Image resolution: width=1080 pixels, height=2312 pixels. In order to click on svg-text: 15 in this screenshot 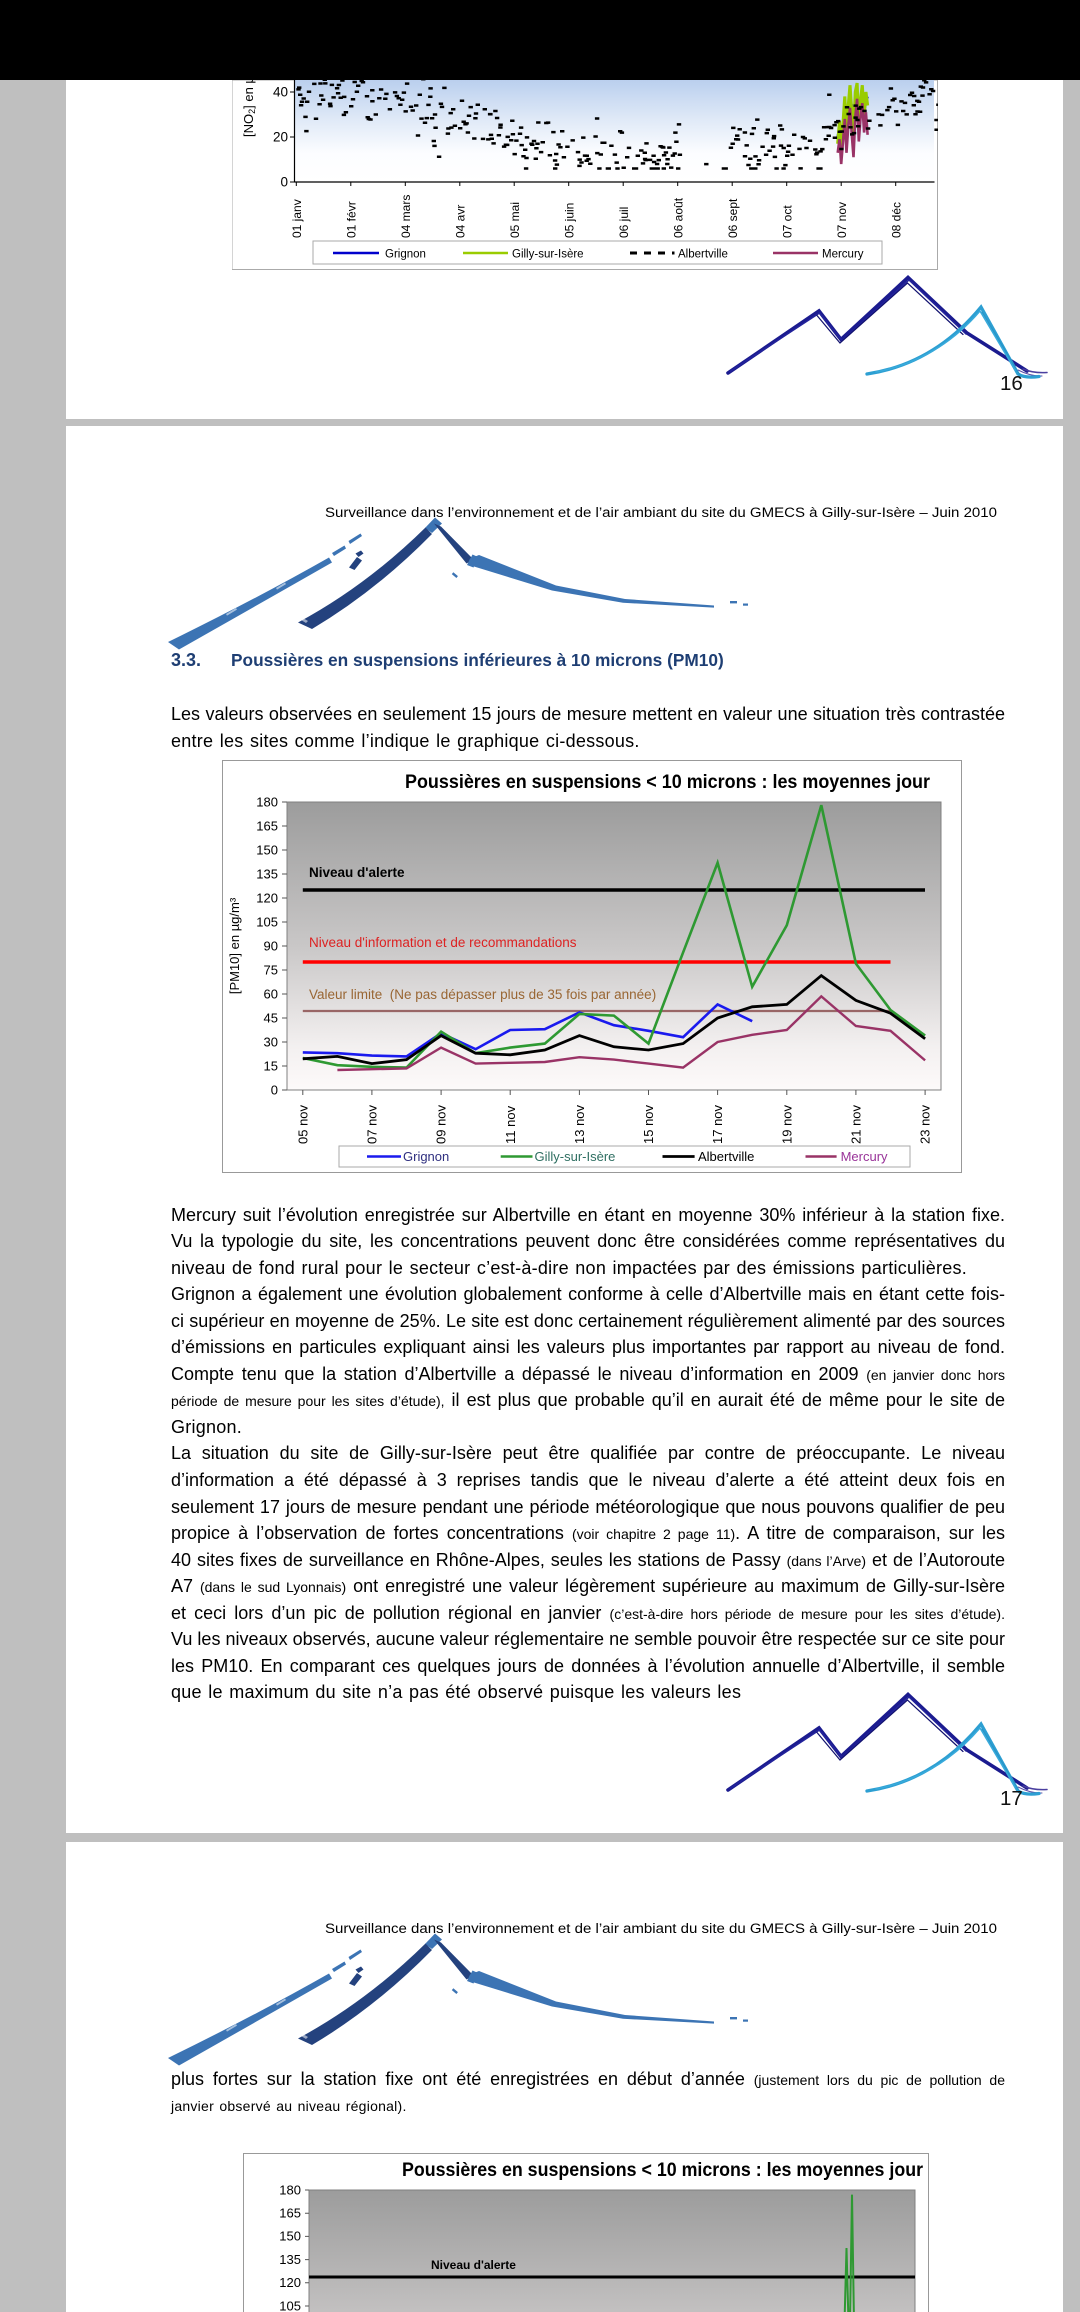, I will do `click(271, 1066)`.